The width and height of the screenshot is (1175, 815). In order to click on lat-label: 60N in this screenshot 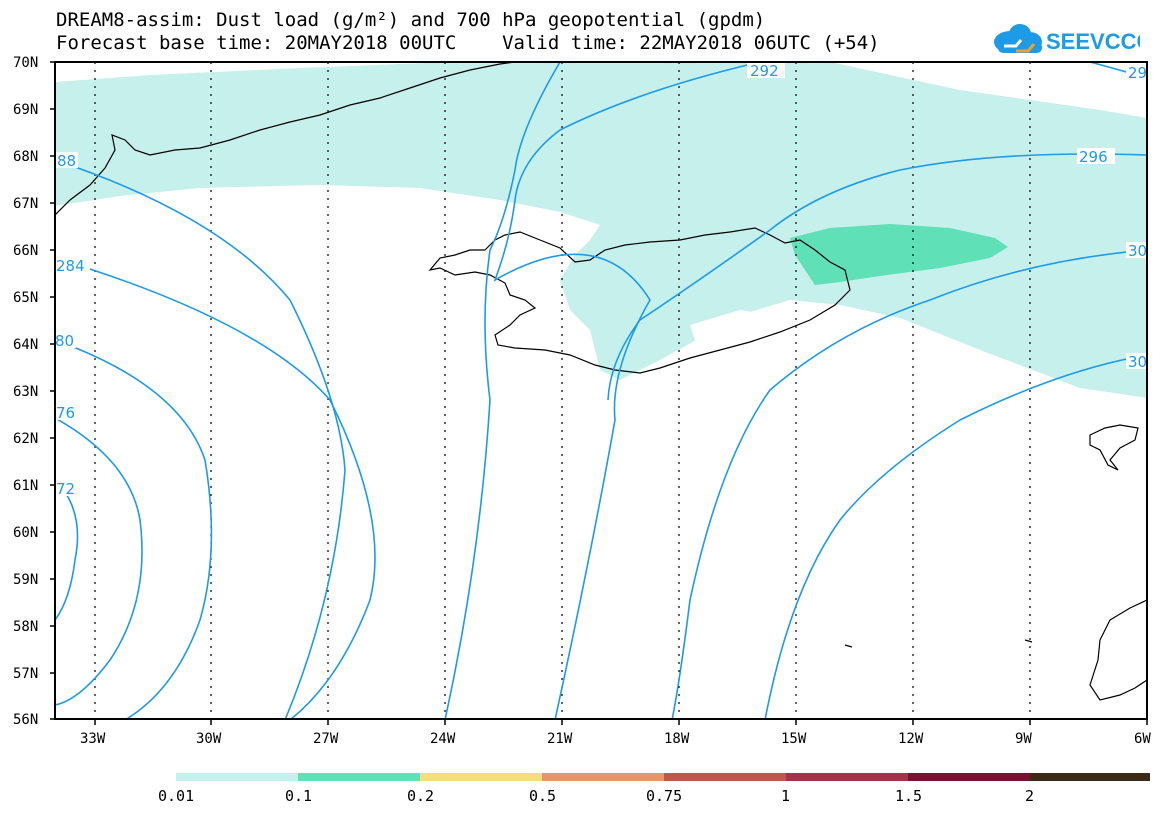, I will do `click(25, 533)`.